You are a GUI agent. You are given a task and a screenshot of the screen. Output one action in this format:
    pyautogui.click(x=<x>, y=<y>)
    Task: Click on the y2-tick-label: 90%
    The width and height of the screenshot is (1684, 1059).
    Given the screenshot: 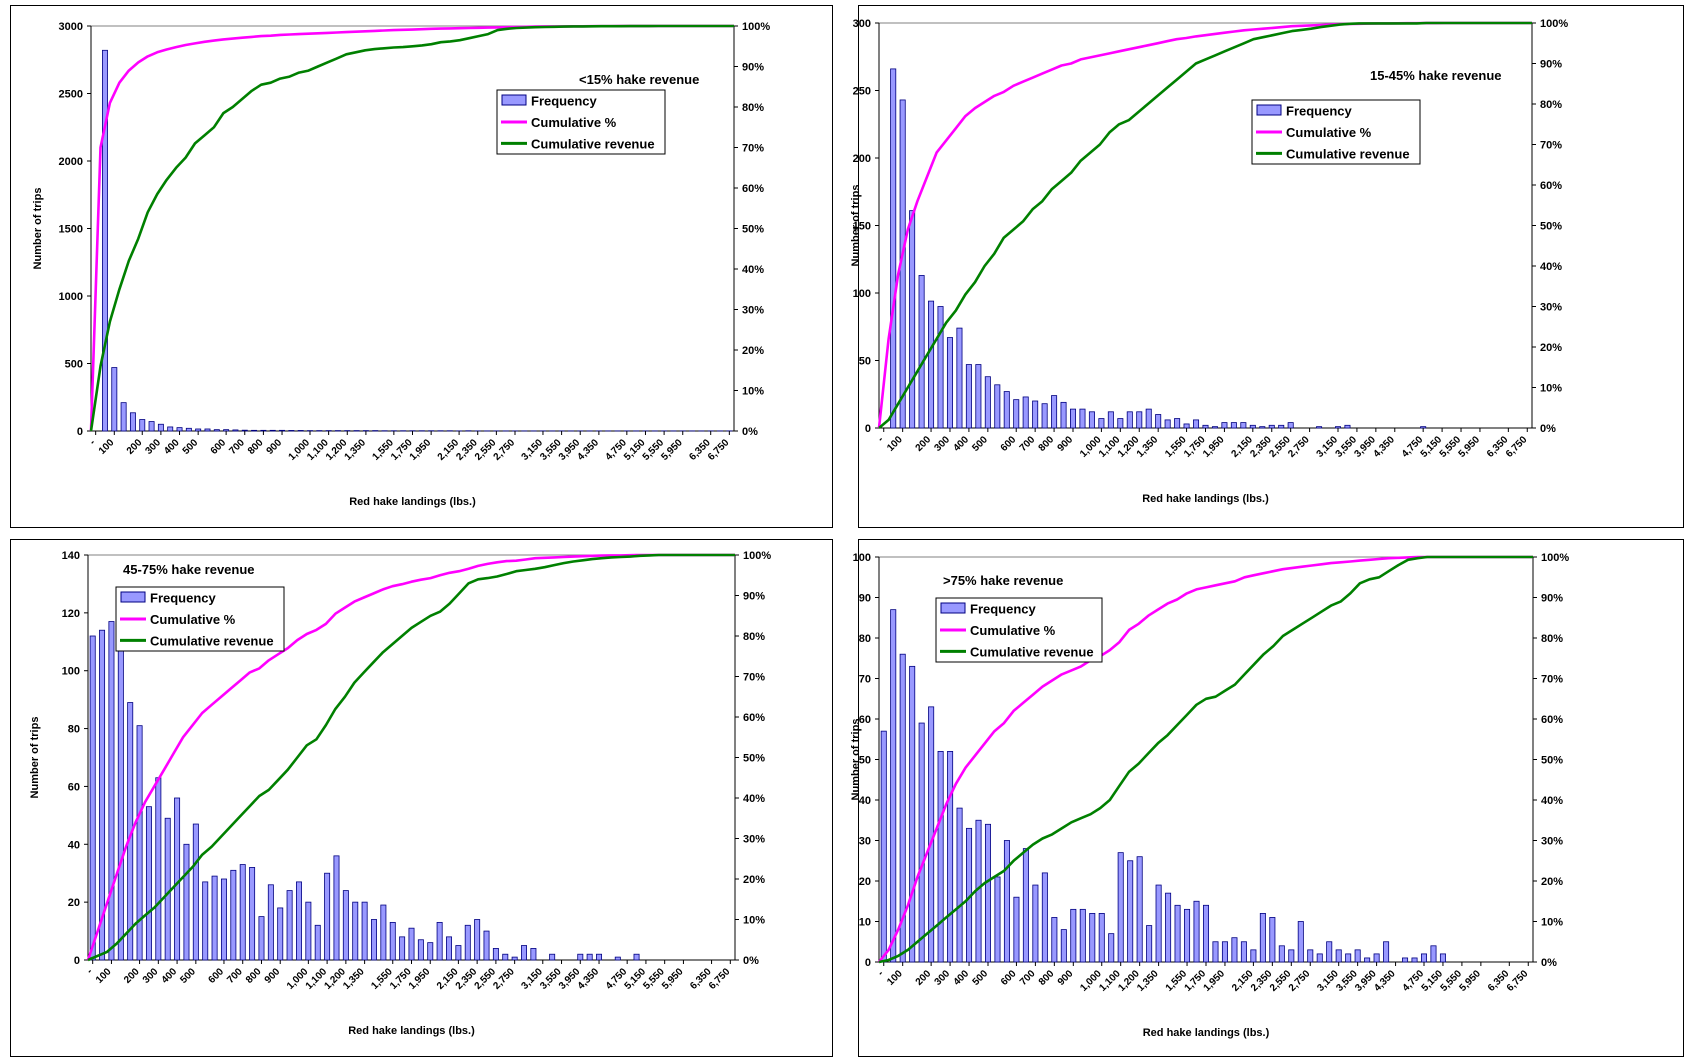 What is the action you would take?
    pyautogui.click(x=1551, y=65)
    